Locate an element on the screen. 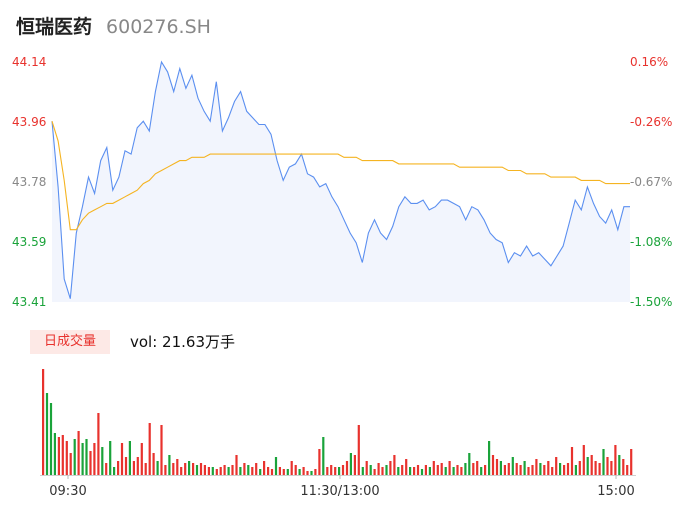 The image size is (686, 524). y-left-tick-label: 43.59 is located at coordinates (29, 242).